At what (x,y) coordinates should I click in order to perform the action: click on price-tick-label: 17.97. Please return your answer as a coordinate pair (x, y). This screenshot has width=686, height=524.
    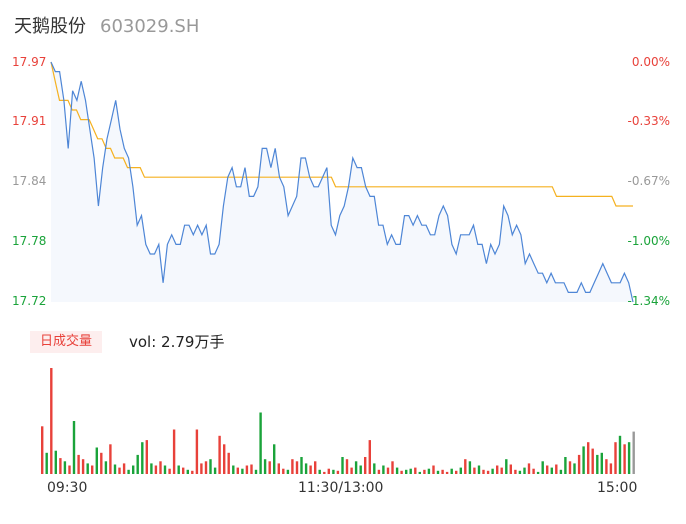
    Looking at the image, I should click on (29, 62).